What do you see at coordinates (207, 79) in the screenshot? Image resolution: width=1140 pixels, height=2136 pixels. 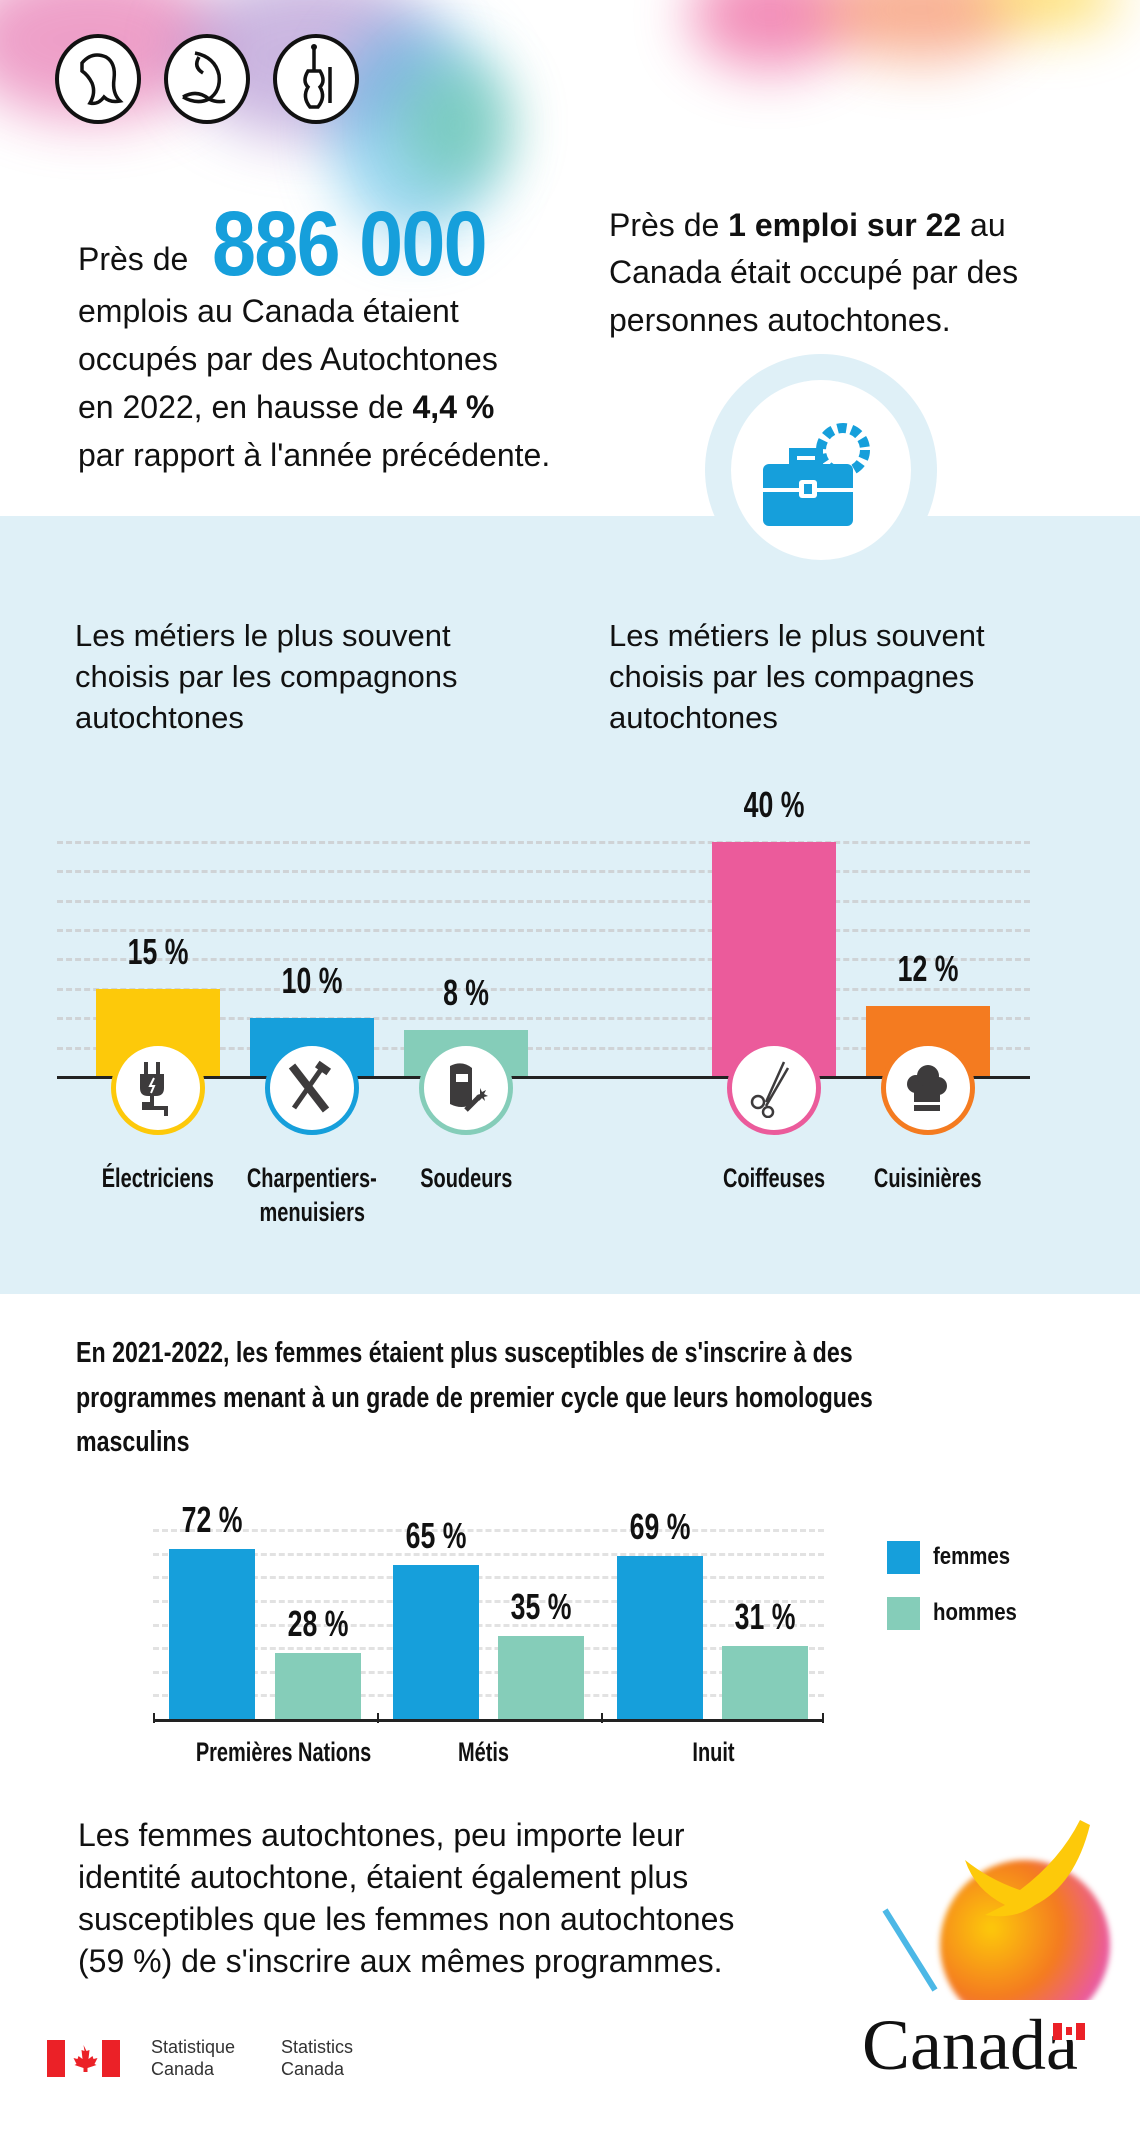 I see `narwhal-icon` at bounding box center [207, 79].